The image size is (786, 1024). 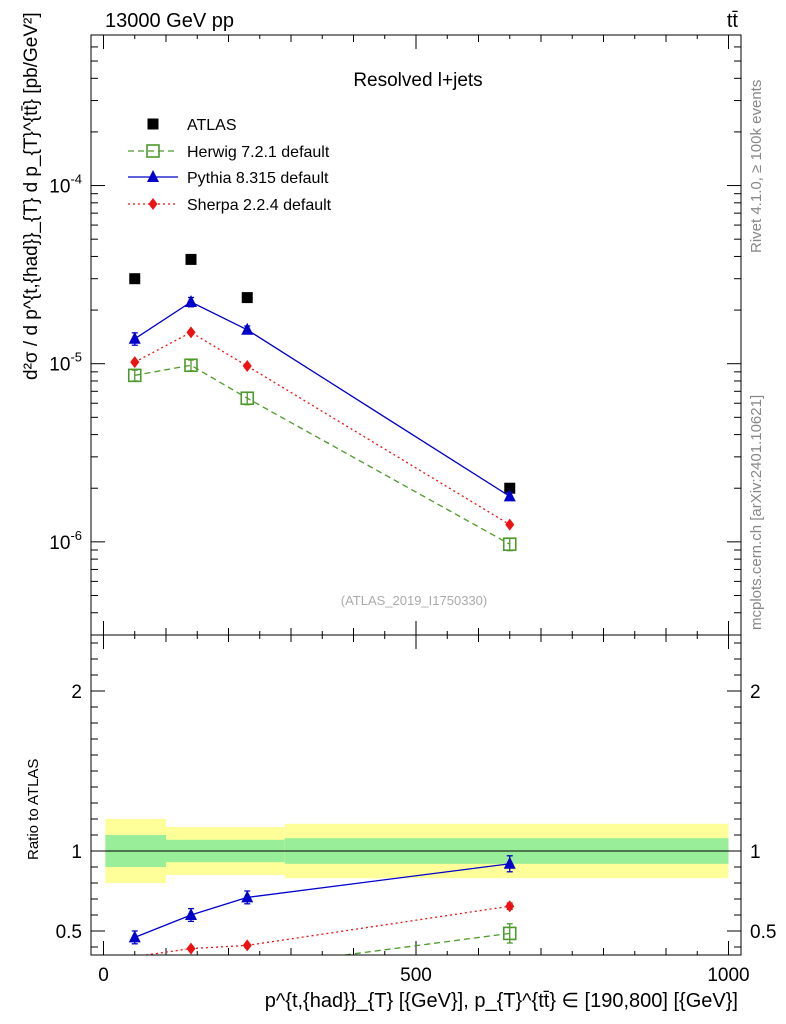 I want to click on ratio-tick-label-right: 2, so click(x=755, y=692).